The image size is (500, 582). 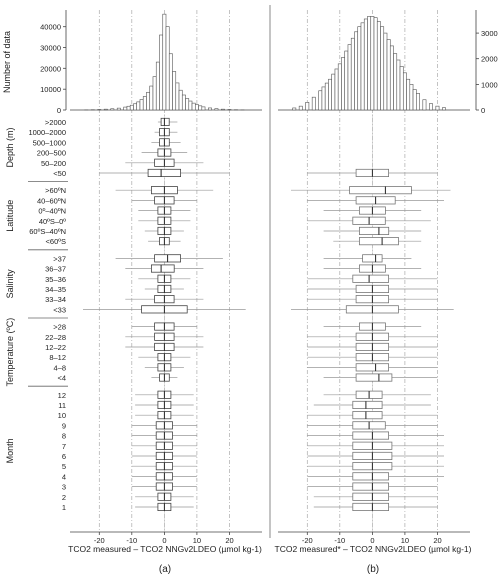 I want to click on category-label: <50, so click(x=59, y=173).